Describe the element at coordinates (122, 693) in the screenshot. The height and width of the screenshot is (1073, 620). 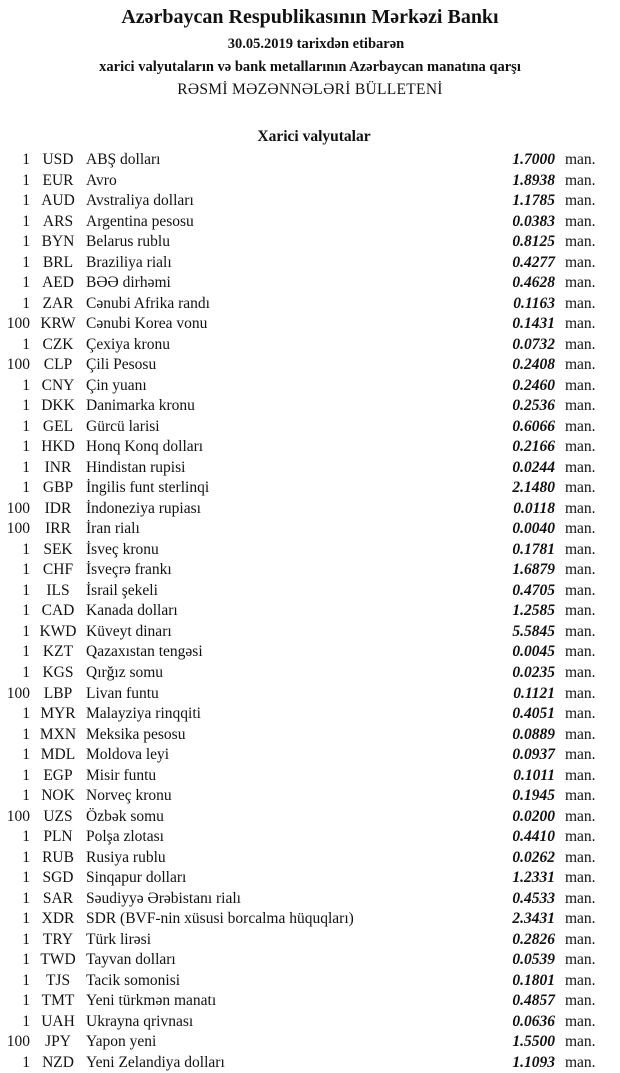
I see `currency-name: Livan funtu` at that location.